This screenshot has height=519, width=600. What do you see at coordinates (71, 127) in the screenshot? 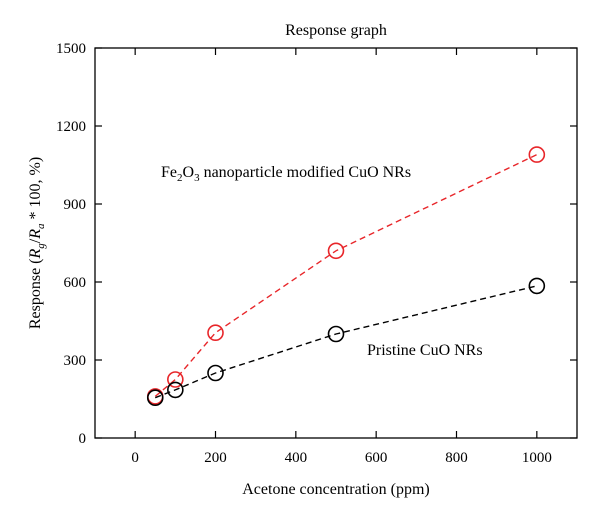
I see `y-tick-label: 1200` at bounding box center [71, 127].